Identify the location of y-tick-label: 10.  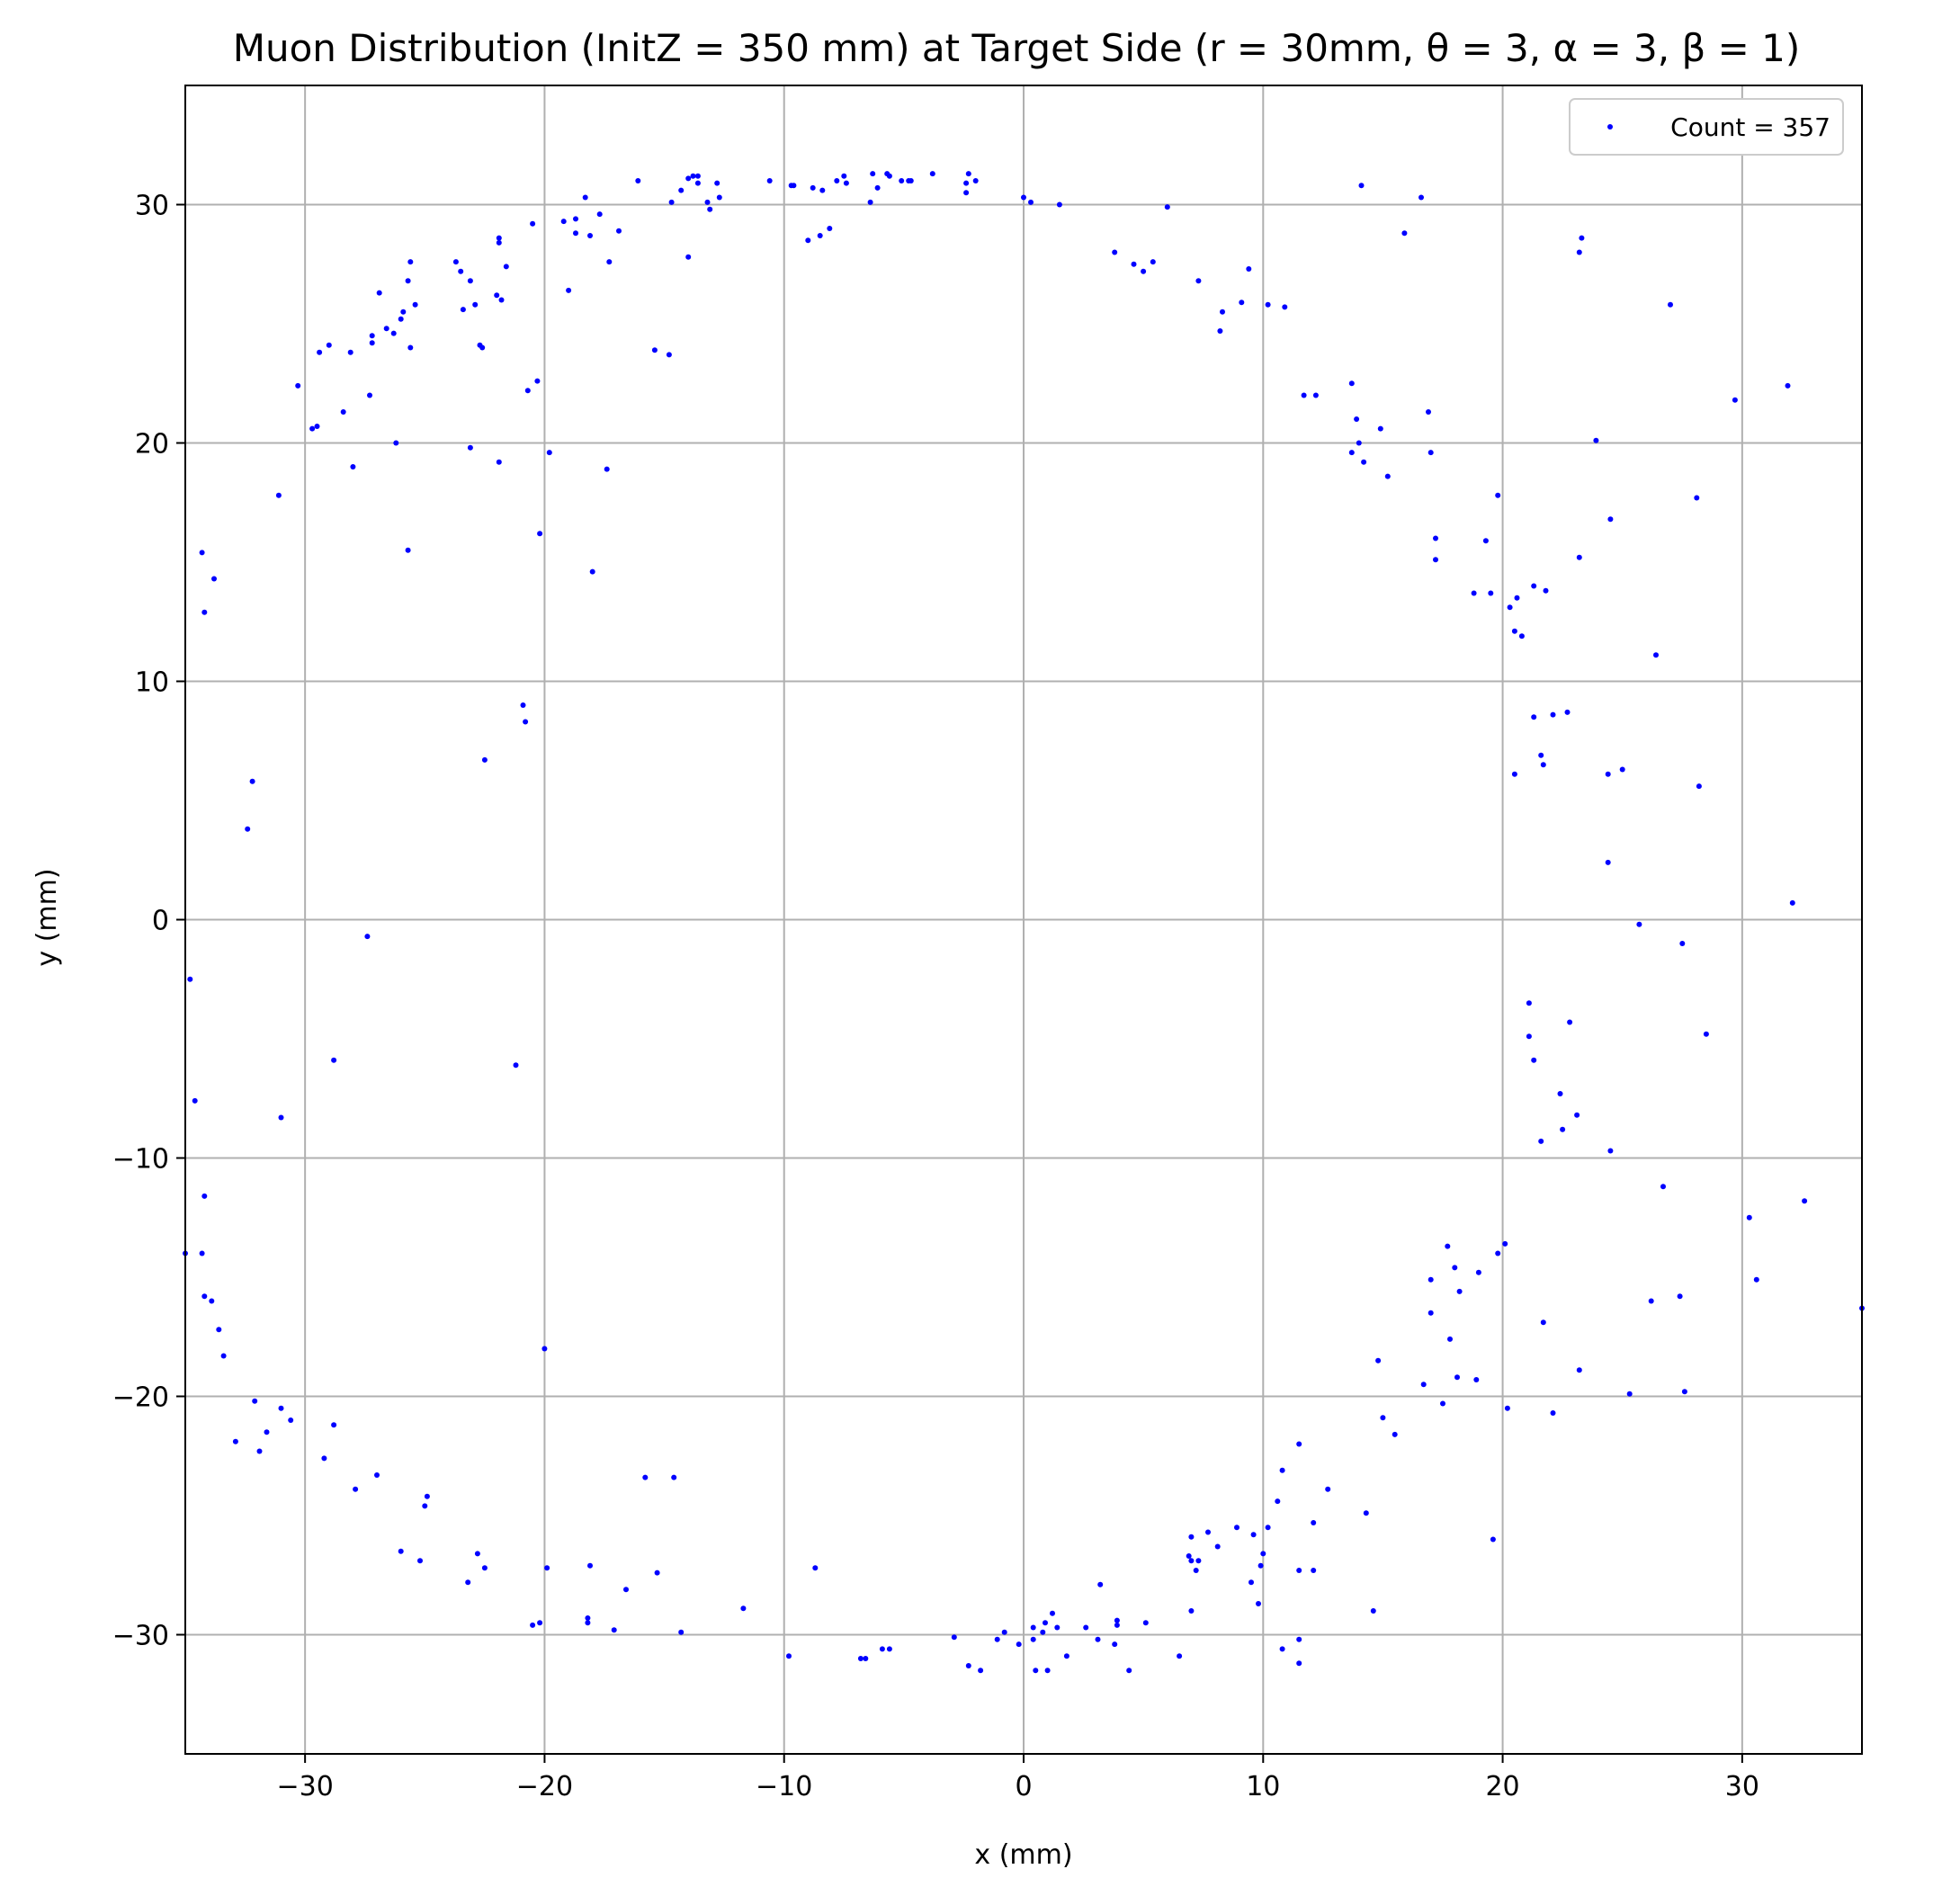
(152, 683).